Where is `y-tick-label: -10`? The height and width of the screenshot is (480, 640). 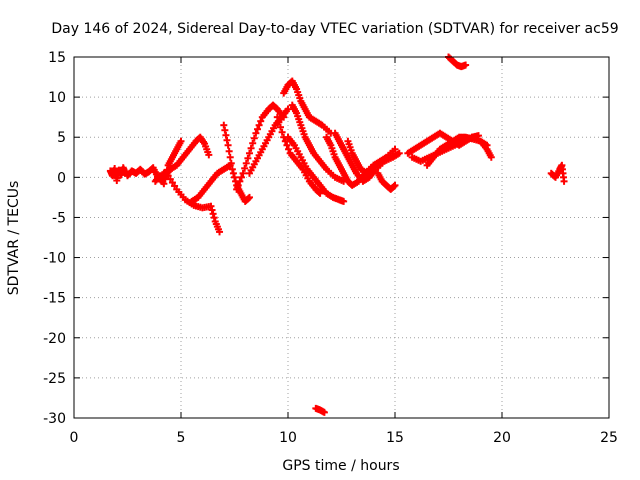
y-tick-label: -10 is located at coordinates (54, 259).